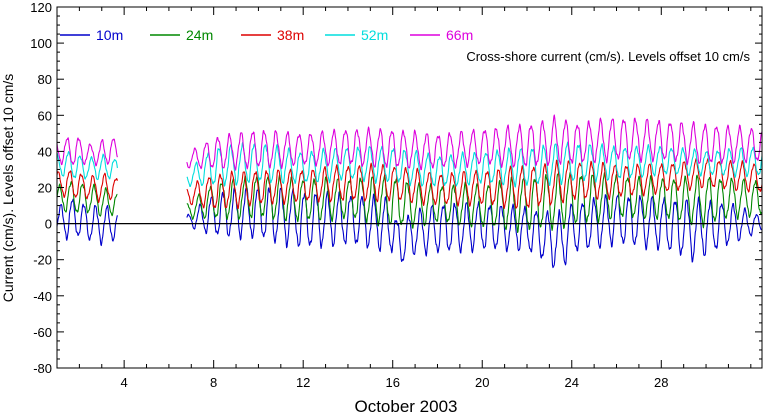  Describe the element at coordinates (405, 405) in the screenshot. I see `x-axis-title: October 2003` at that location.